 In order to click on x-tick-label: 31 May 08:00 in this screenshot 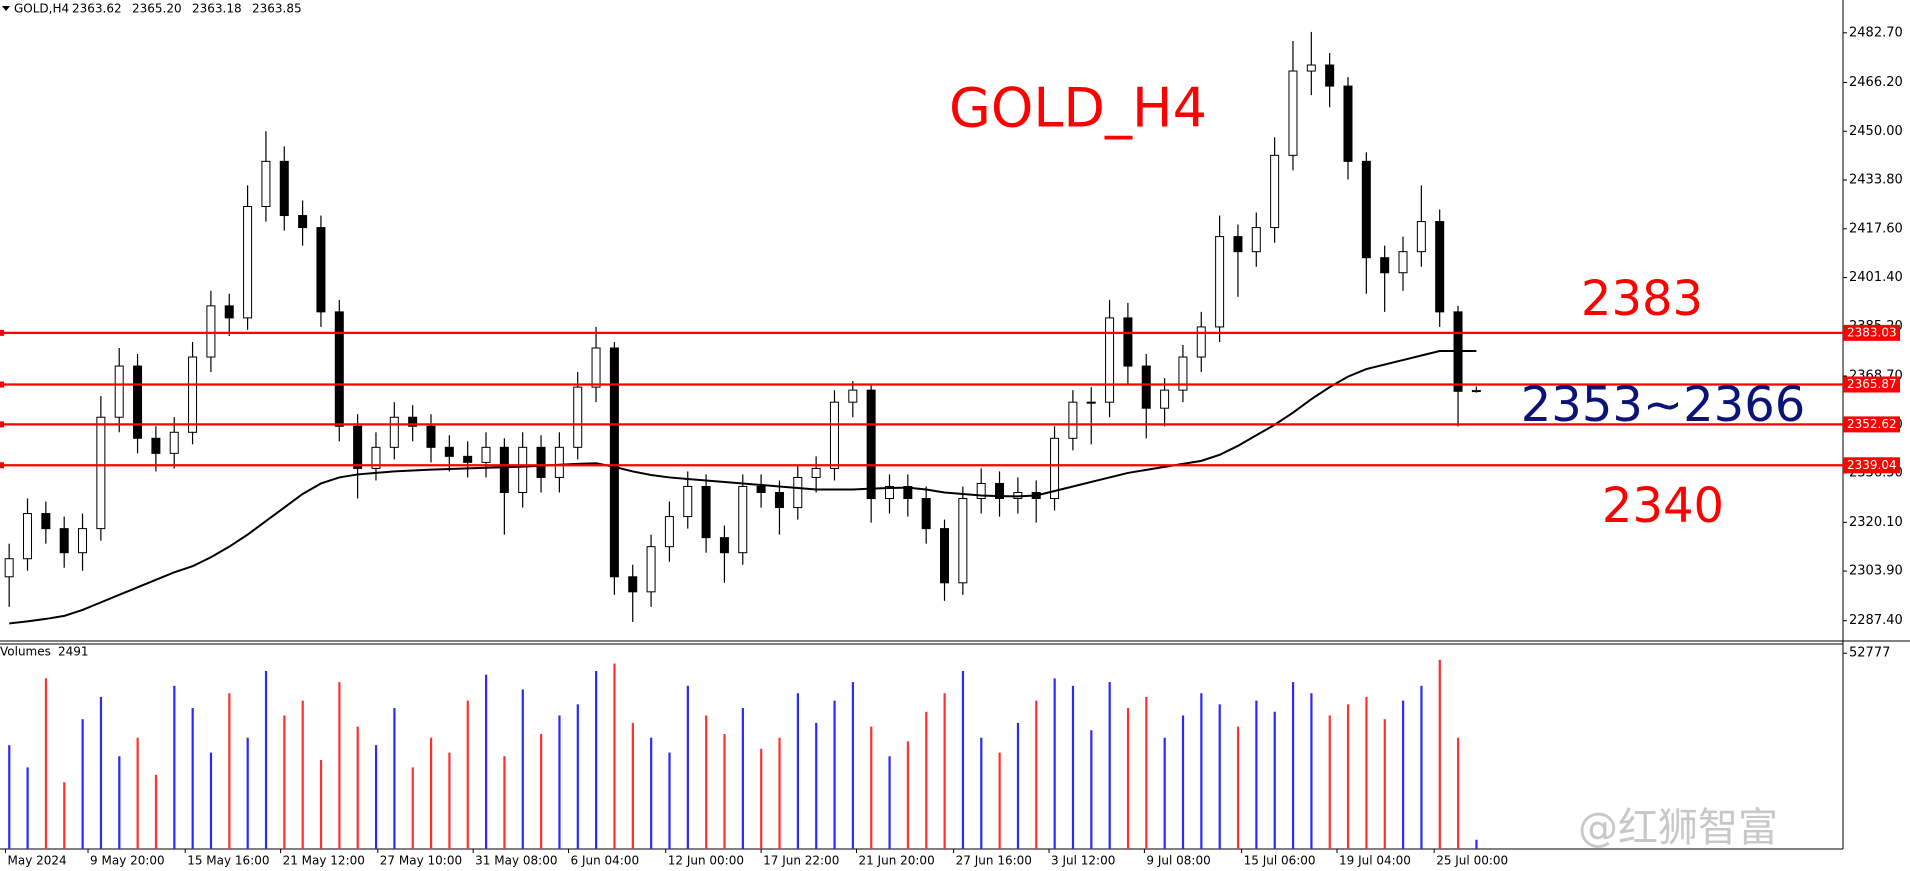, I will do `click(516, 861)`.